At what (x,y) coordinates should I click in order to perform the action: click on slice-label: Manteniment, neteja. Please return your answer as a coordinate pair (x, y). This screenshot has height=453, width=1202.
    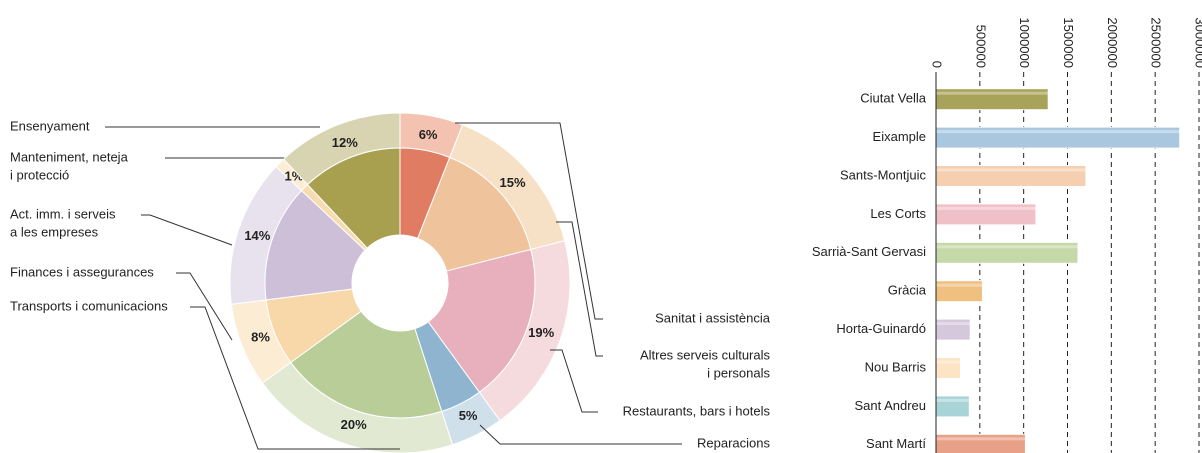
    Looking at the image, I should click on (69, 156).